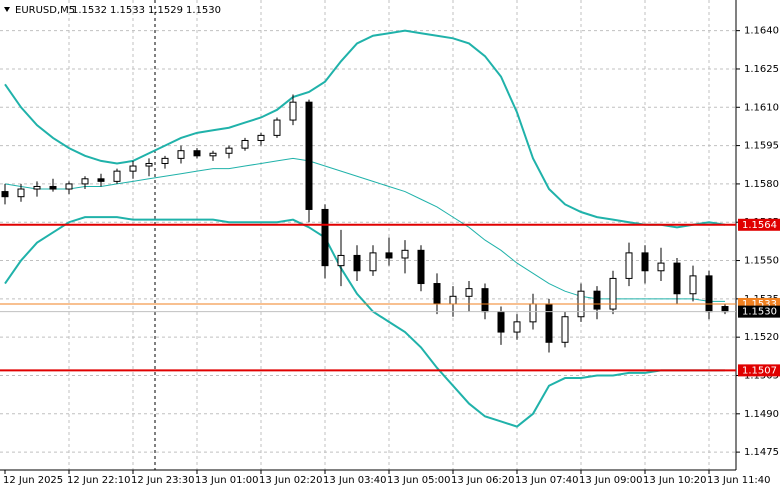  Describe the element at coordinates (547, 480) in the screenshot. I see `x-tick-label: 13 Jun 07:40` at that location.